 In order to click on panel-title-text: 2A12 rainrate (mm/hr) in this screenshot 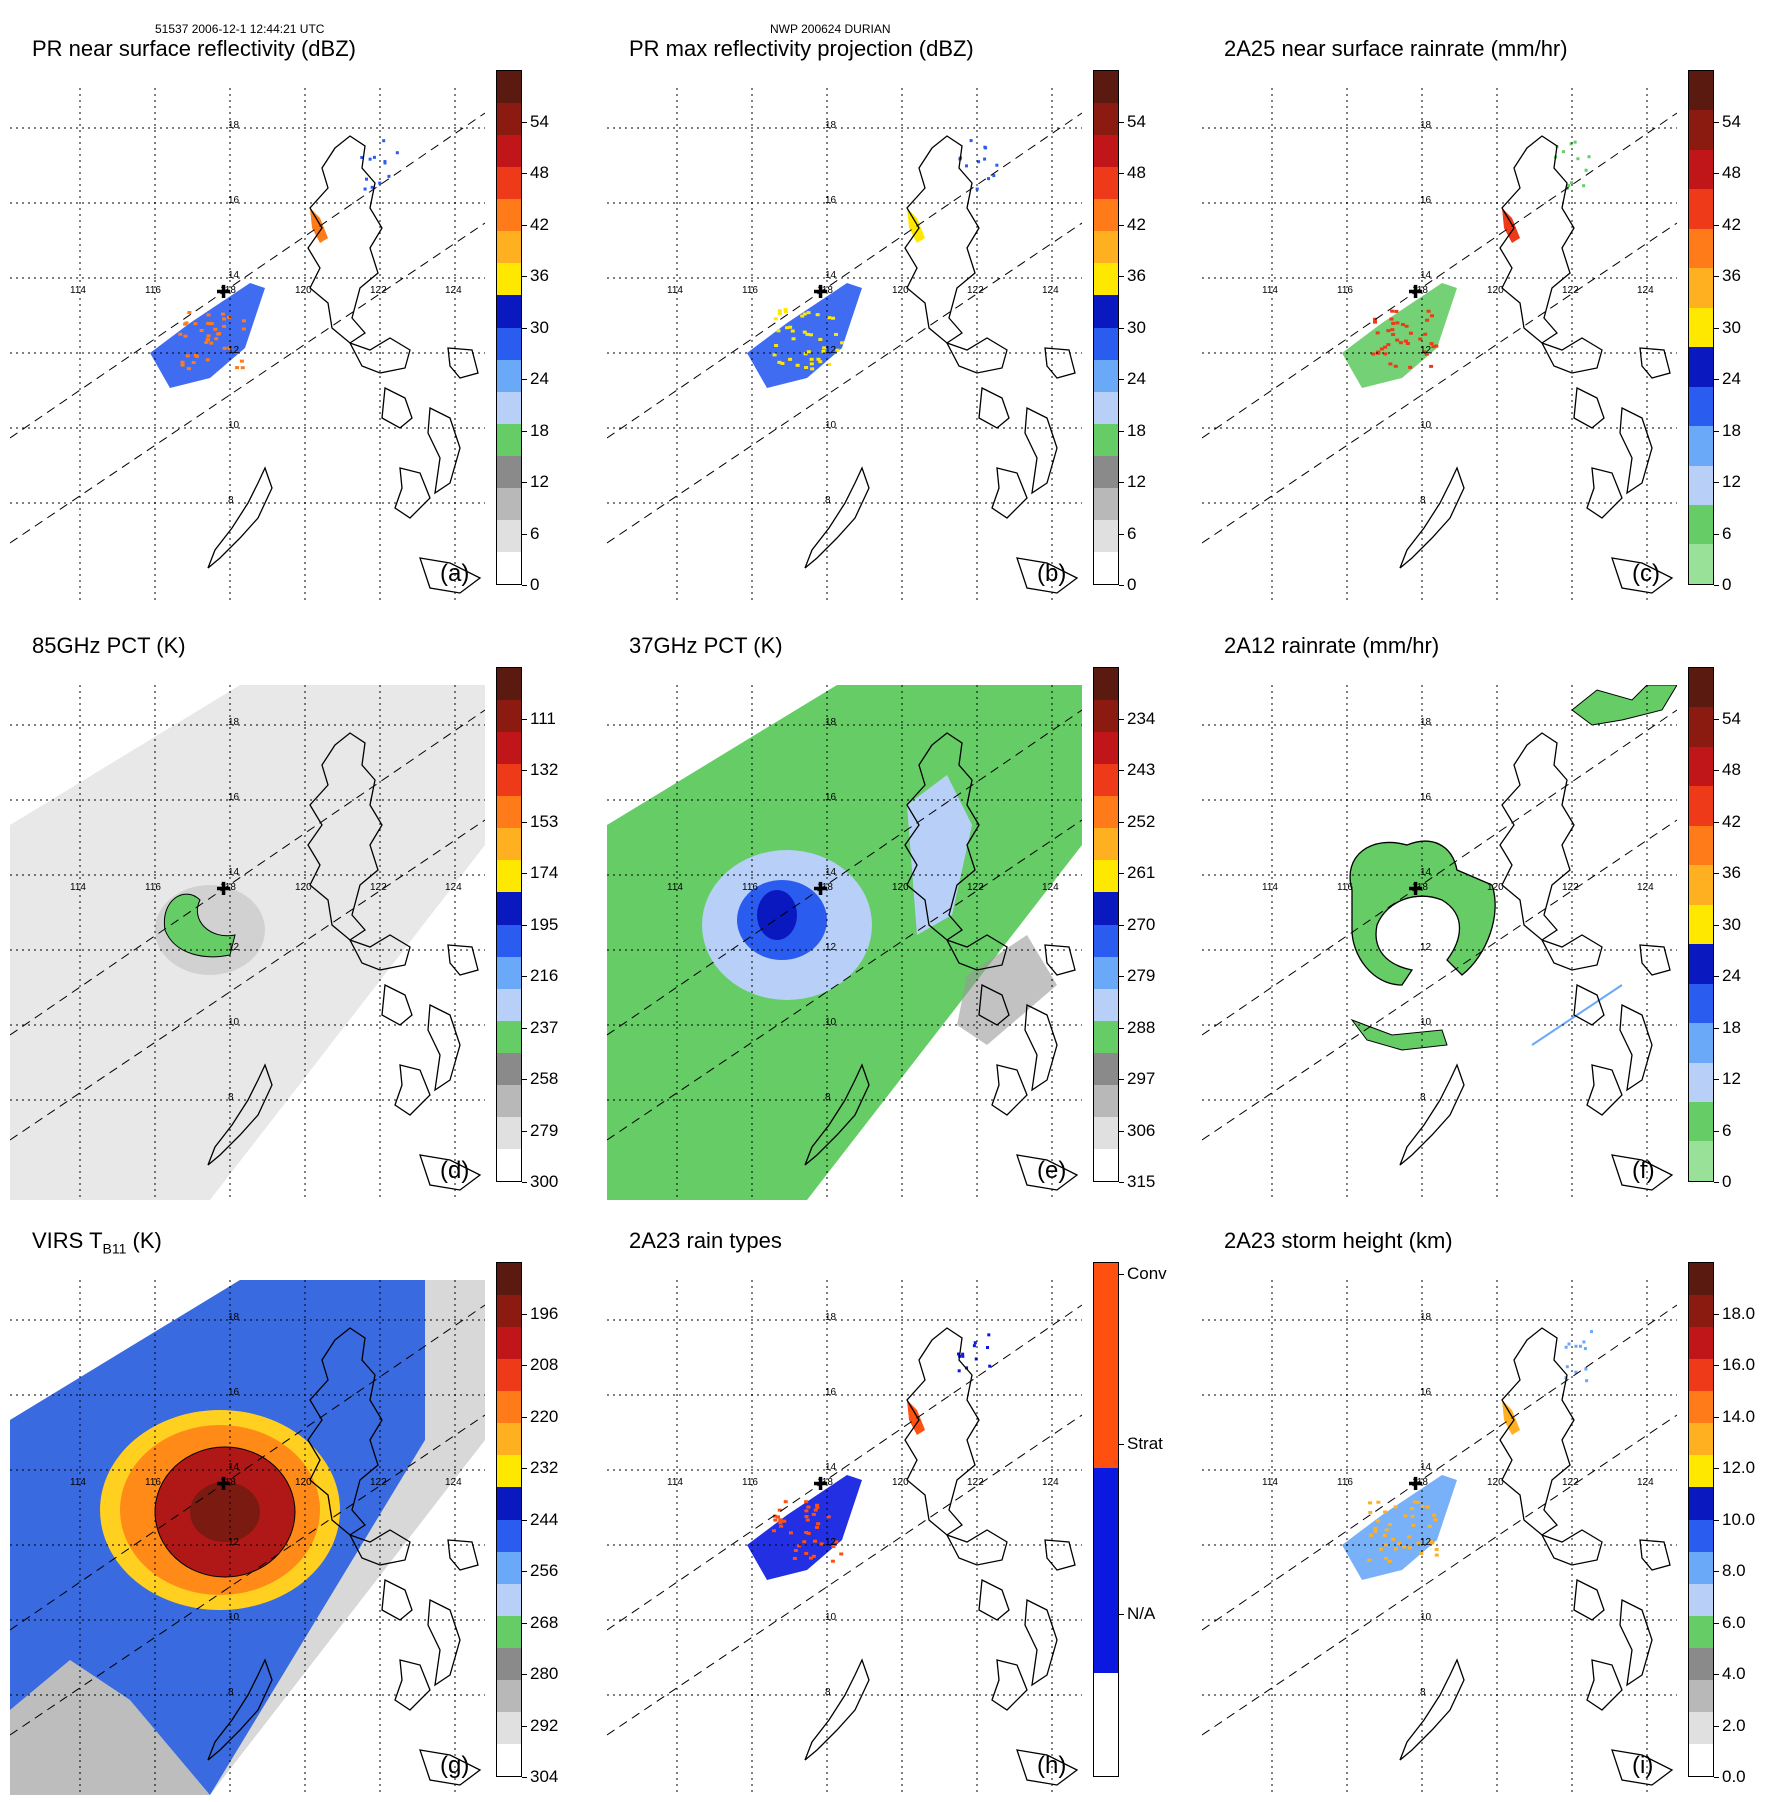, I will do `click(1332, 645)`.